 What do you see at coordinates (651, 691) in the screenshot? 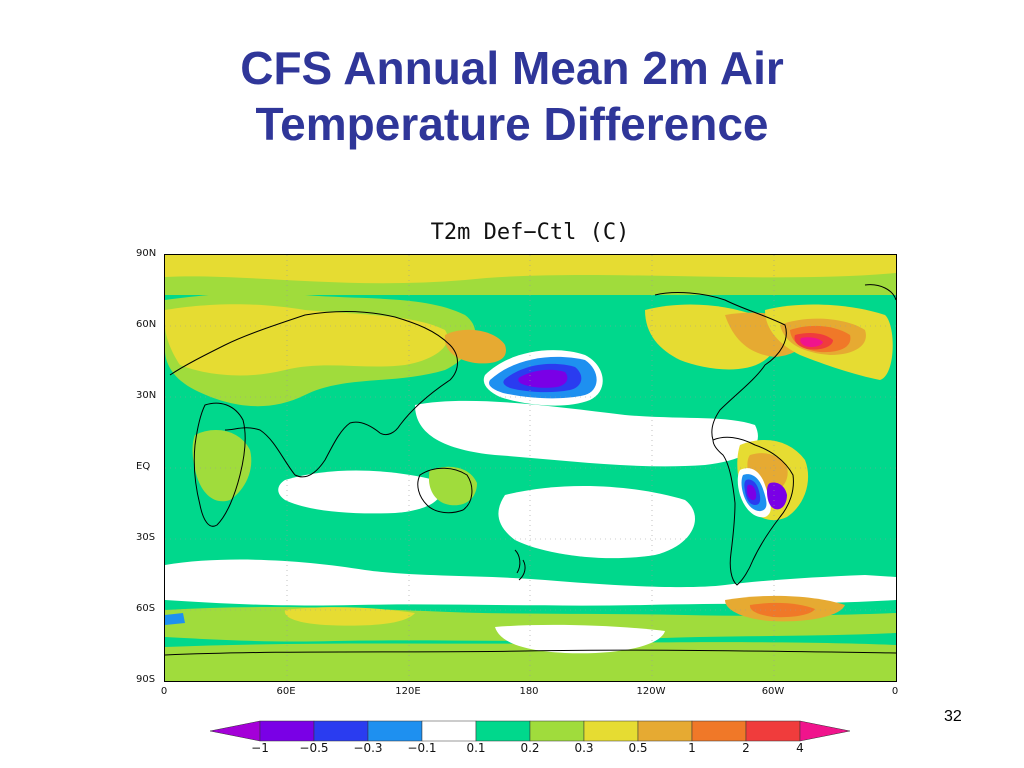
I see `lon-label-120w: 120W` at bounding box center [651, 691].